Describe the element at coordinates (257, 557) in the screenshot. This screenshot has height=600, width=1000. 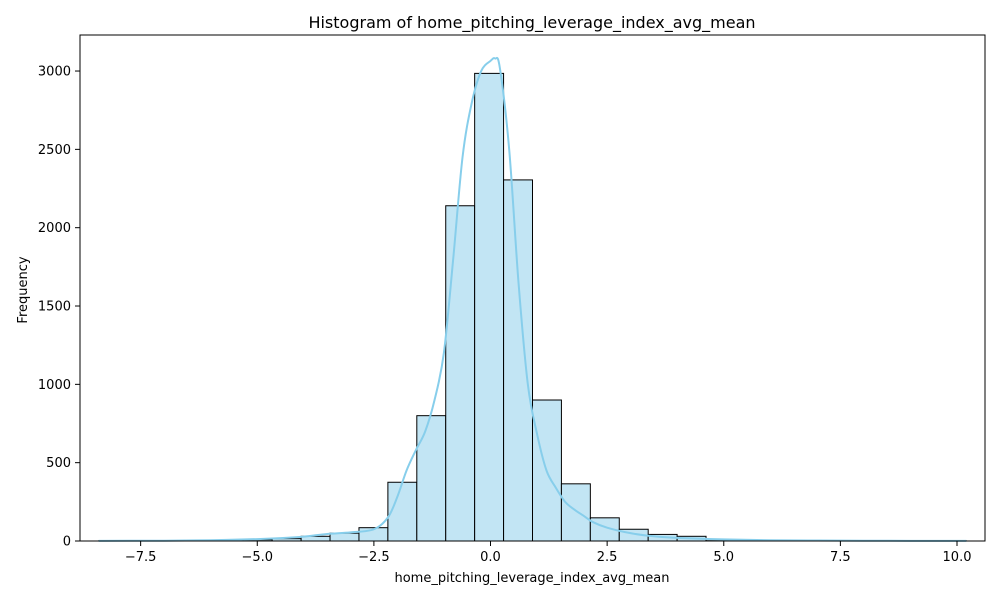
I see `x-tick-label: −5.0` at that location.